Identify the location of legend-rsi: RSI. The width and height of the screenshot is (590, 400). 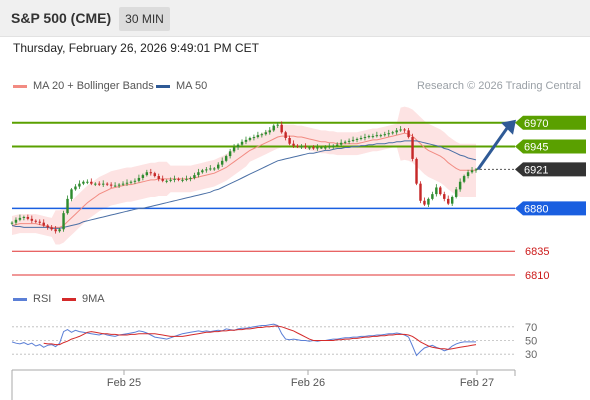
(32, 299).